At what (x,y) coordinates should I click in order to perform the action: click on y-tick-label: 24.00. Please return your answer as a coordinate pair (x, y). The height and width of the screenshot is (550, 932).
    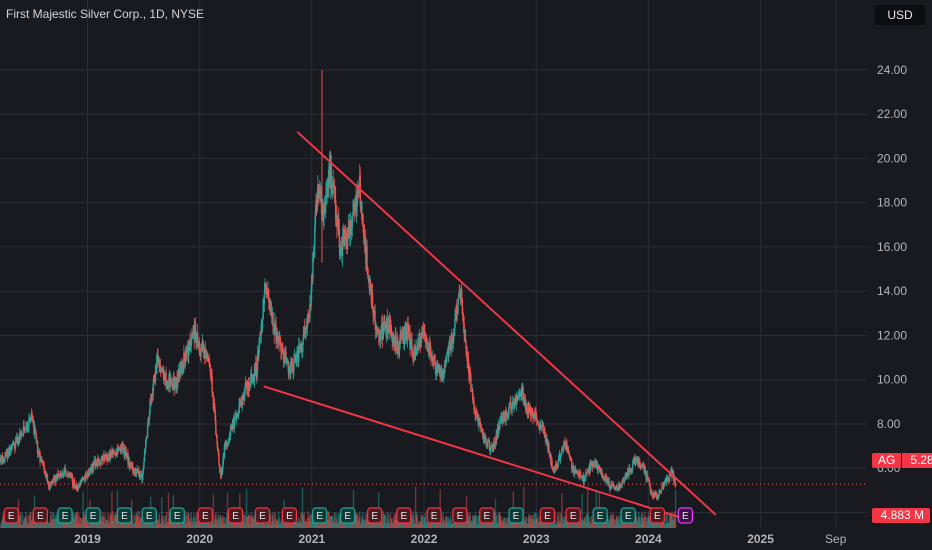
    Looking at the image, I should click on (892, 70).